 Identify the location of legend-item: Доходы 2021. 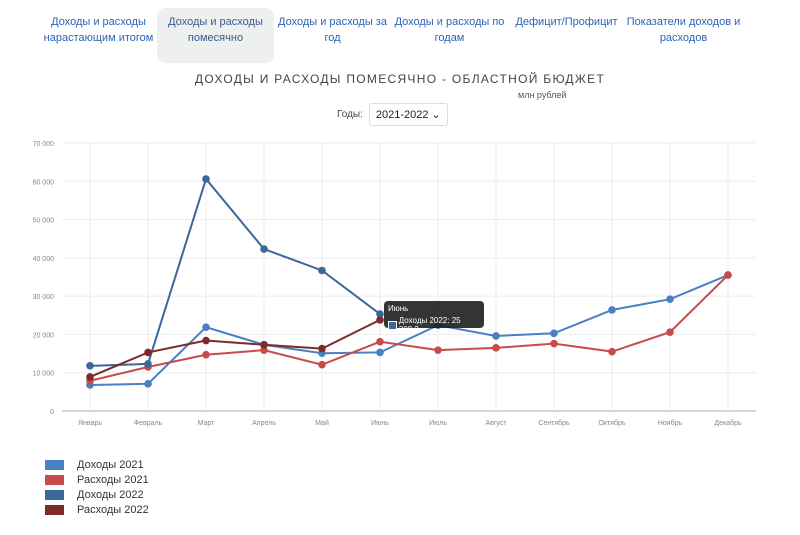
(97, 464).